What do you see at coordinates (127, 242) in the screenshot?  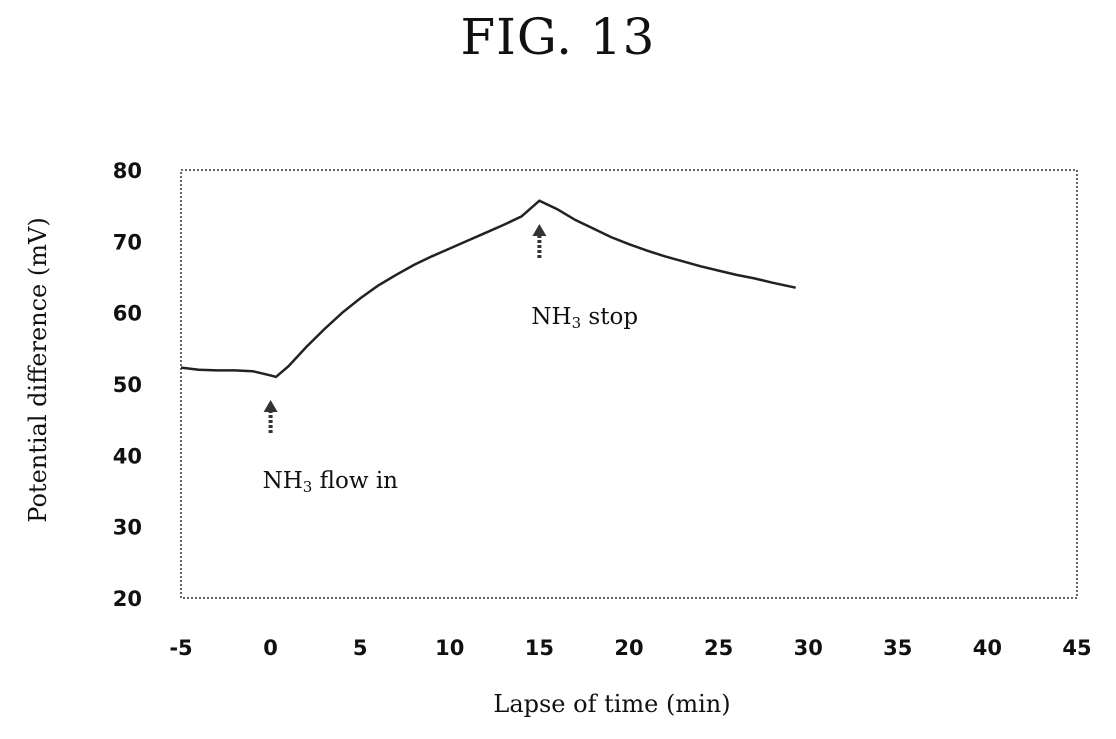 I see `y-tick-label: 70` at bounding box center [127, 242].